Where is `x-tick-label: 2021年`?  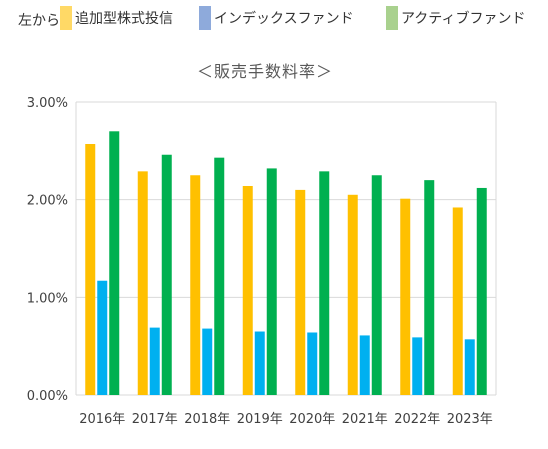
x-tick-label: 2021年 is located at coordinates (365, 419).